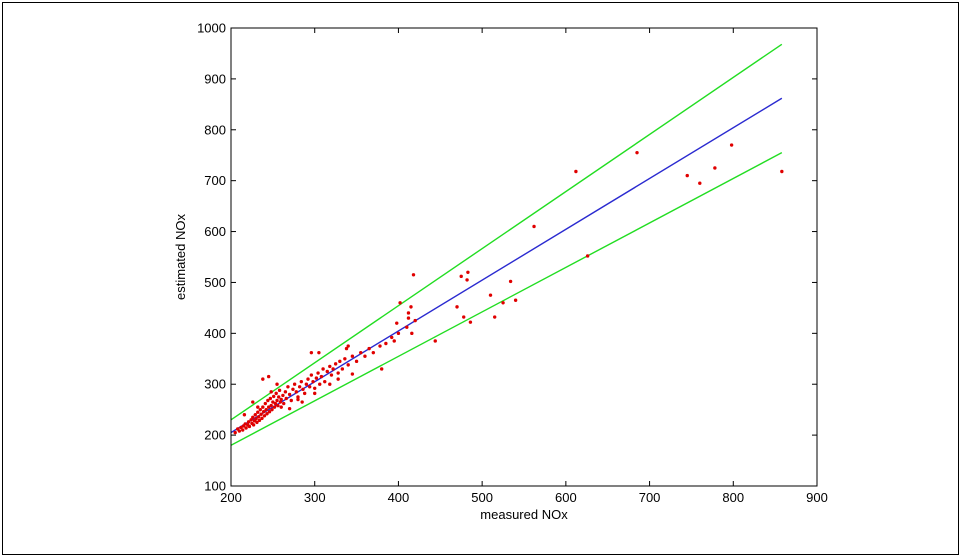  What do you see at coordinates (215, 486) in the screenshot?
I see `y-tick-label: 100` at bounding box center [215, 486].